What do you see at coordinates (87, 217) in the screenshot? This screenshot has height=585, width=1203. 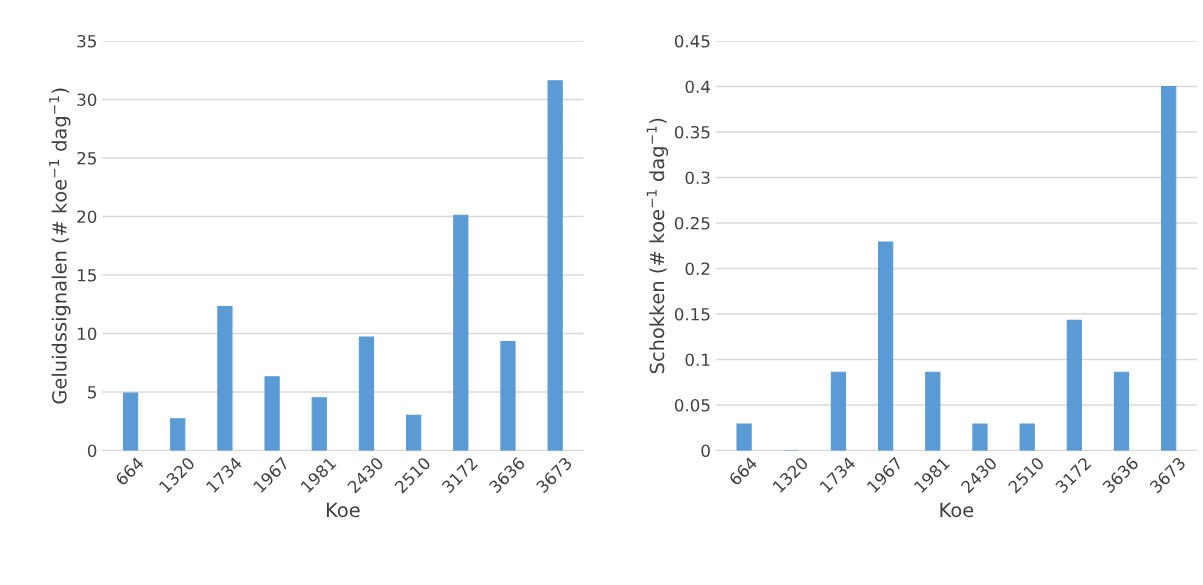 I see `y-tick-label: 20` at bounding box center [87, 217].